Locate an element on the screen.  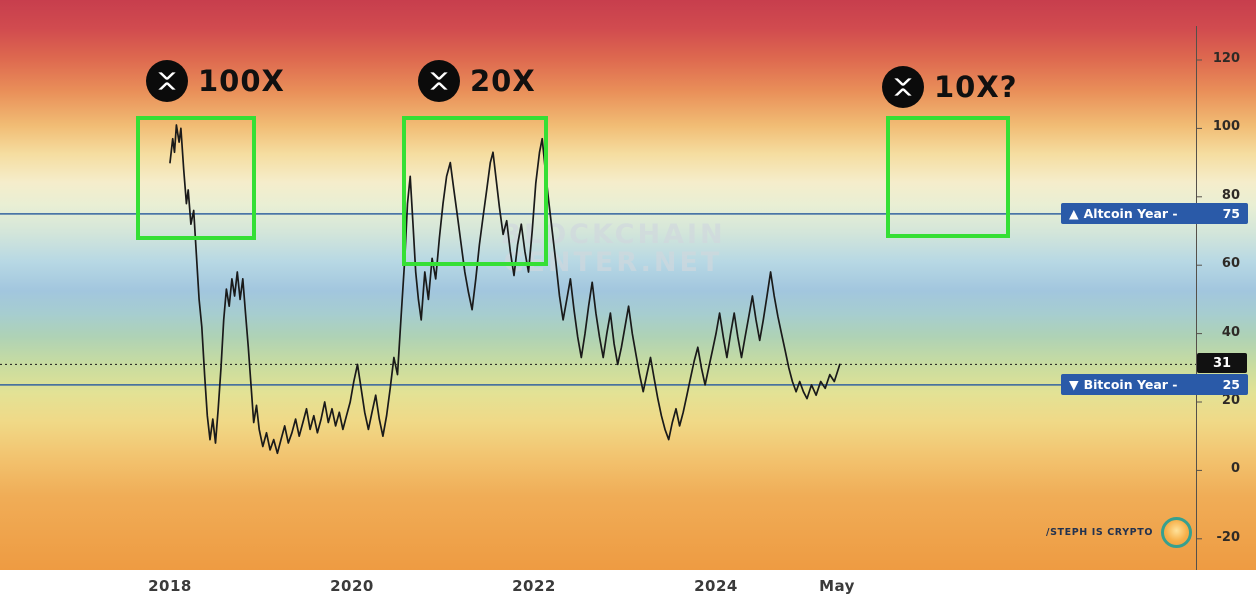
multiplier-label-20x: 20X is located at coordinates (503, 80).